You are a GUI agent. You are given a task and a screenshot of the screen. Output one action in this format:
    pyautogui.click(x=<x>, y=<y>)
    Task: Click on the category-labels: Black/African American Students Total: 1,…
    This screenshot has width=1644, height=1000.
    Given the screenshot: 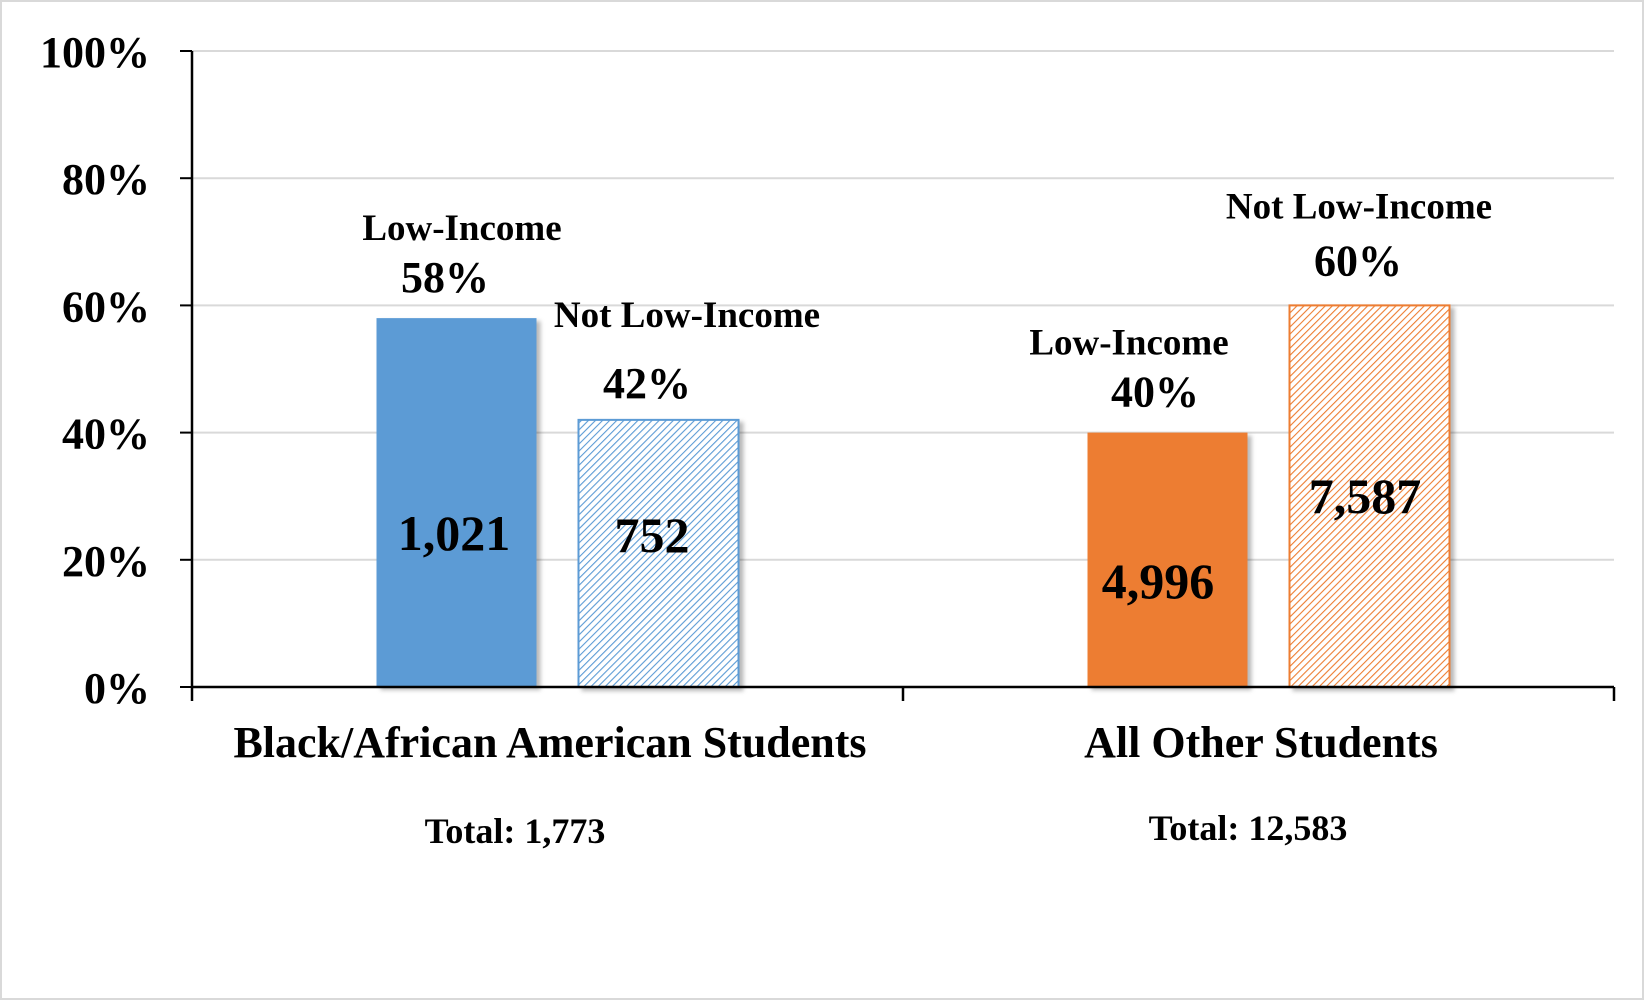 What is the action you would take?
    pyautogui.click(x=835, y=784)
    